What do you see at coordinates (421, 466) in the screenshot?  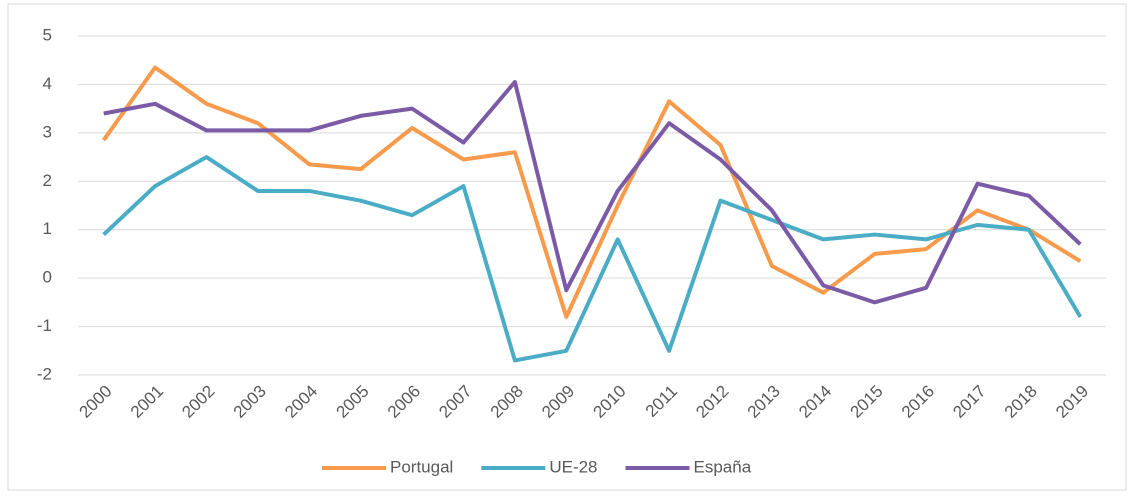 I see `legend-label: Portugal` at bounding box center [421, 466].